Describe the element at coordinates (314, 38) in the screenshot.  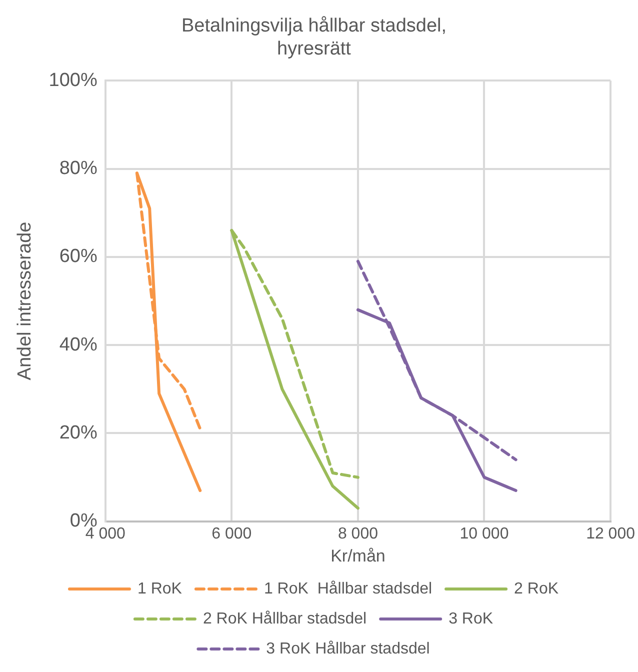
I see `chart-title: Betalningsvilja hållbar stadsdel, hyresrätt` at that location.